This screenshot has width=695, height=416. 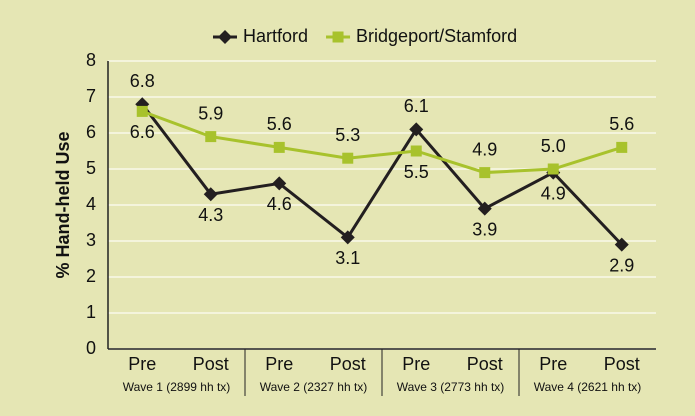 I want to click on data-label: 5.3, so click(x=347, y=135).